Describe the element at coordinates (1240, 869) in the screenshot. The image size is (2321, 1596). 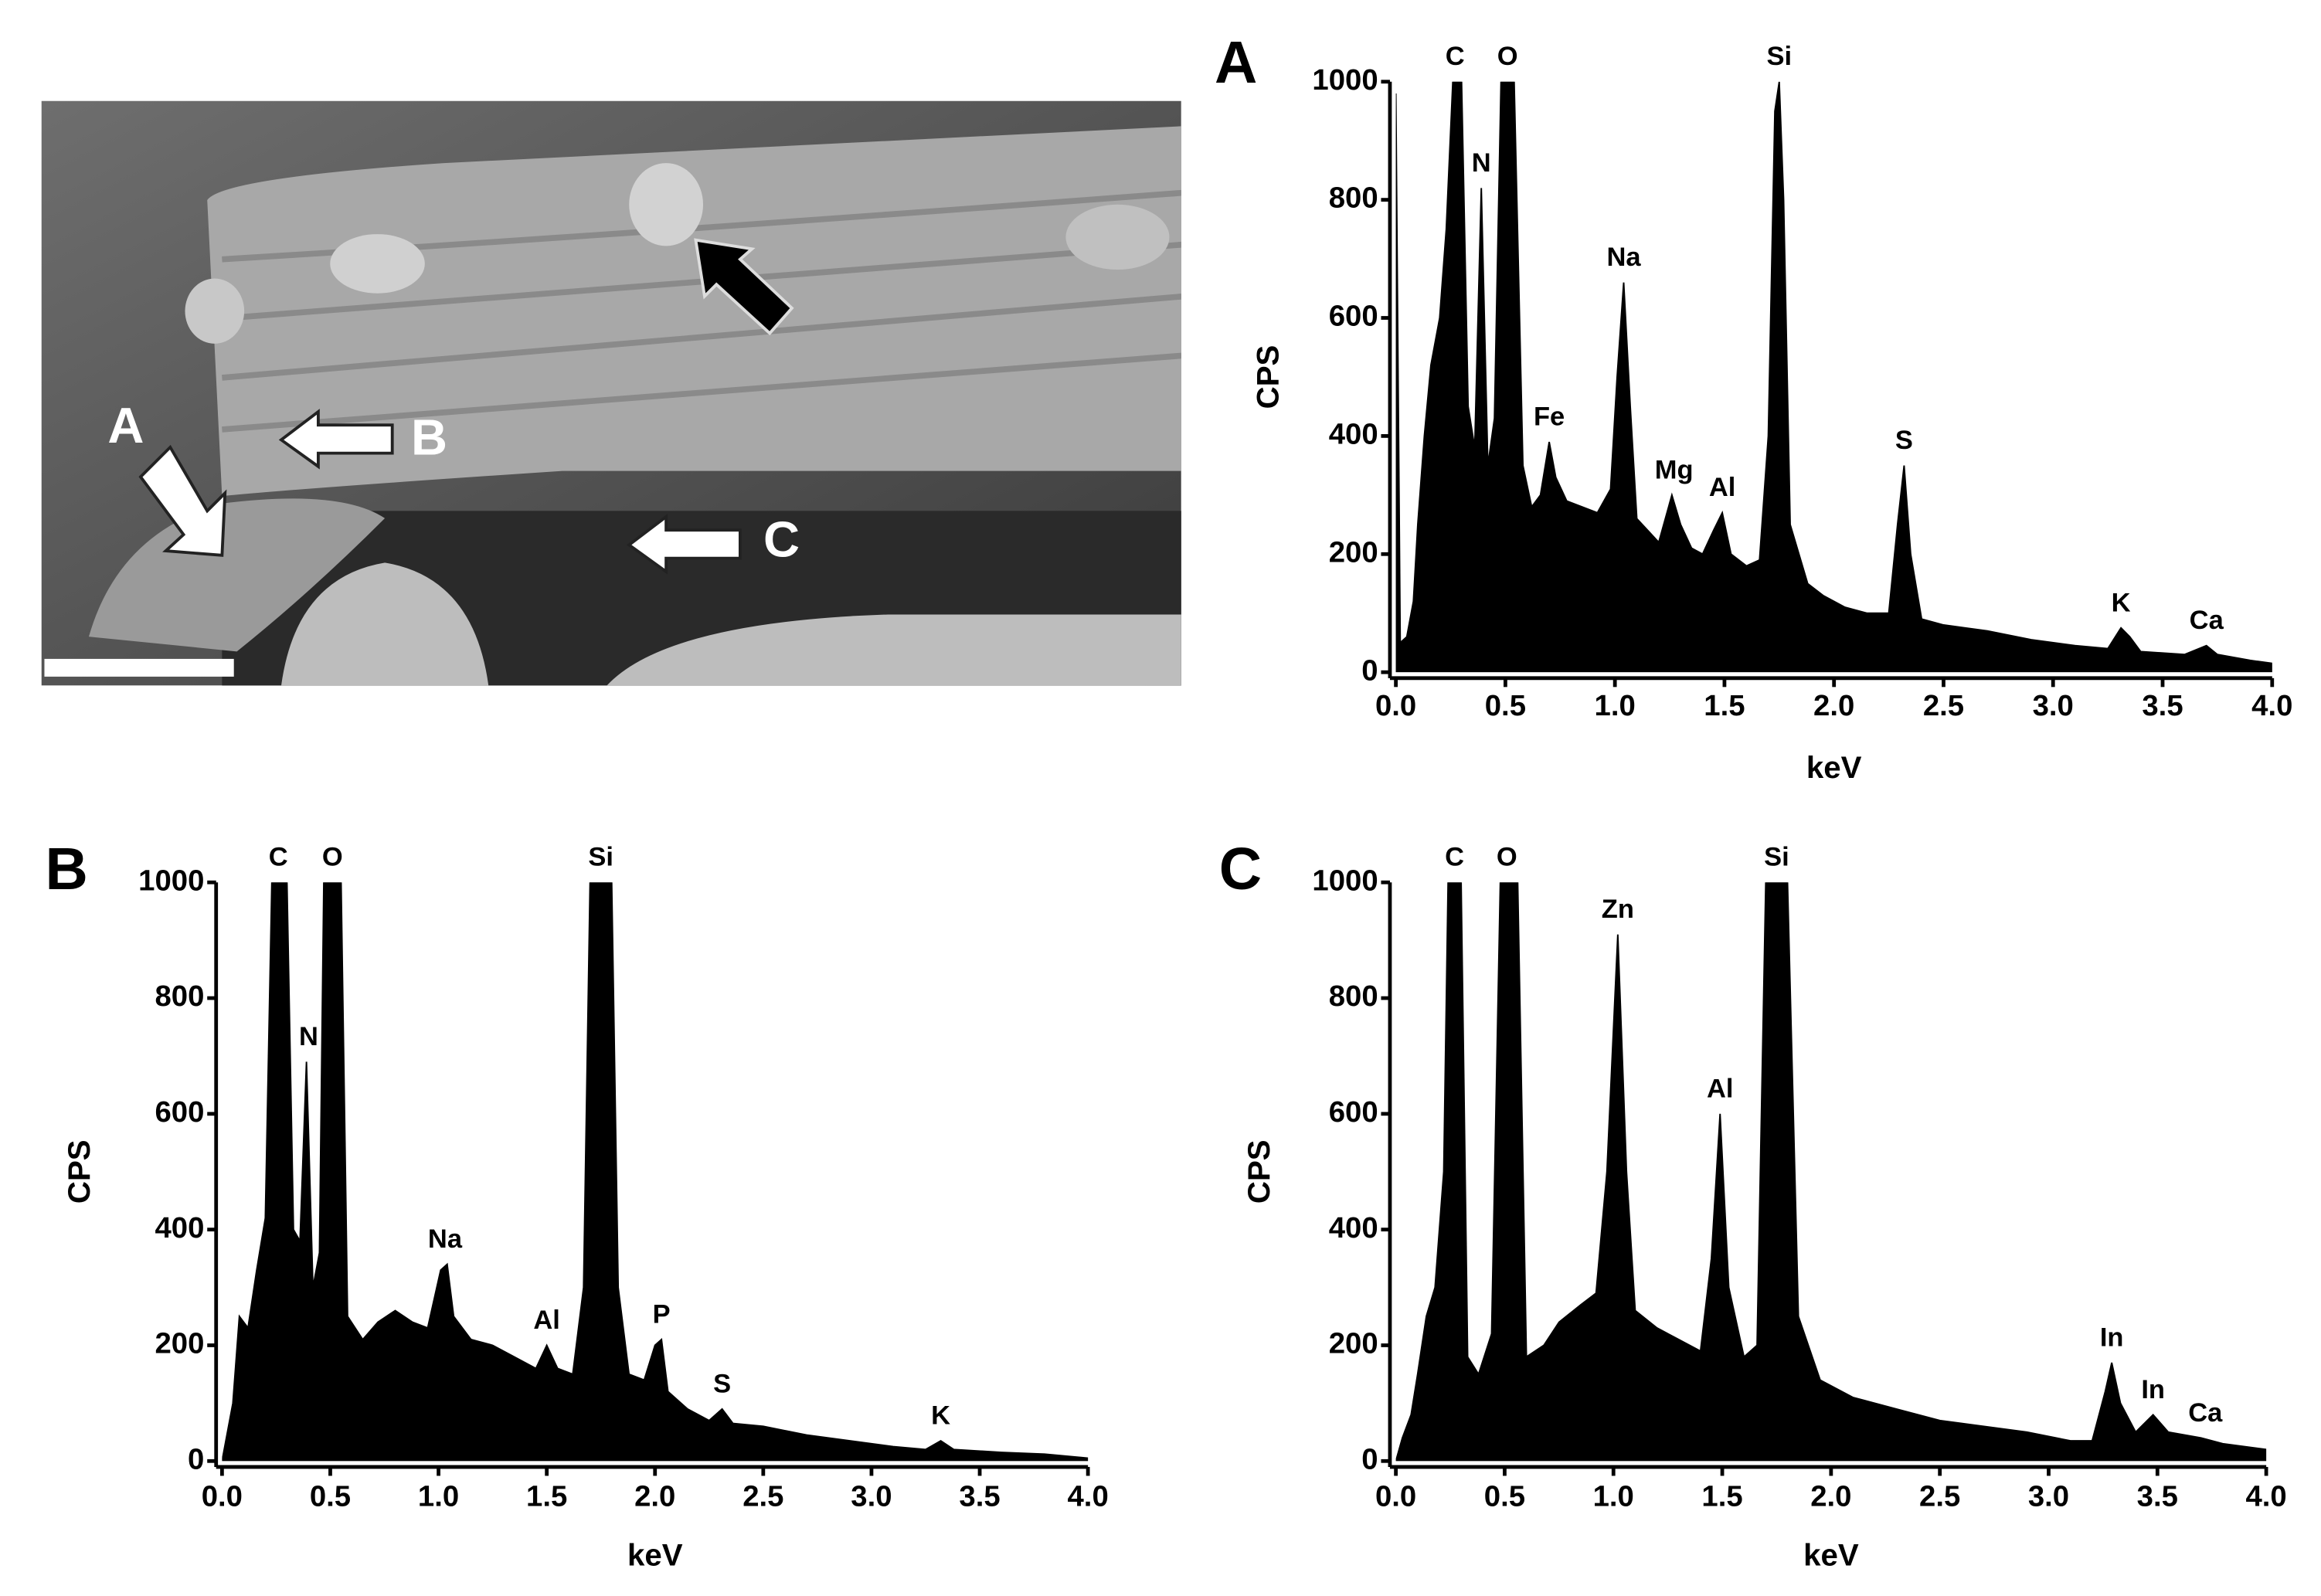
I see `panel-label: C` at that location.